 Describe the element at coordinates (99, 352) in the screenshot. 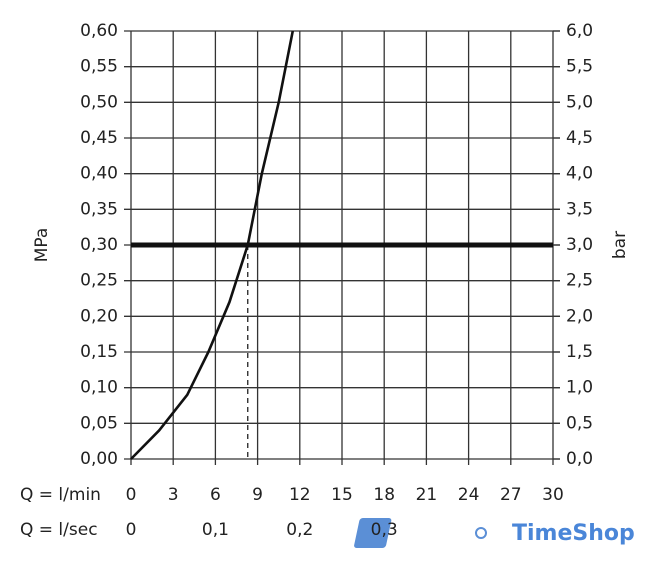

I see `y-tick-label: 0,15` at that location.